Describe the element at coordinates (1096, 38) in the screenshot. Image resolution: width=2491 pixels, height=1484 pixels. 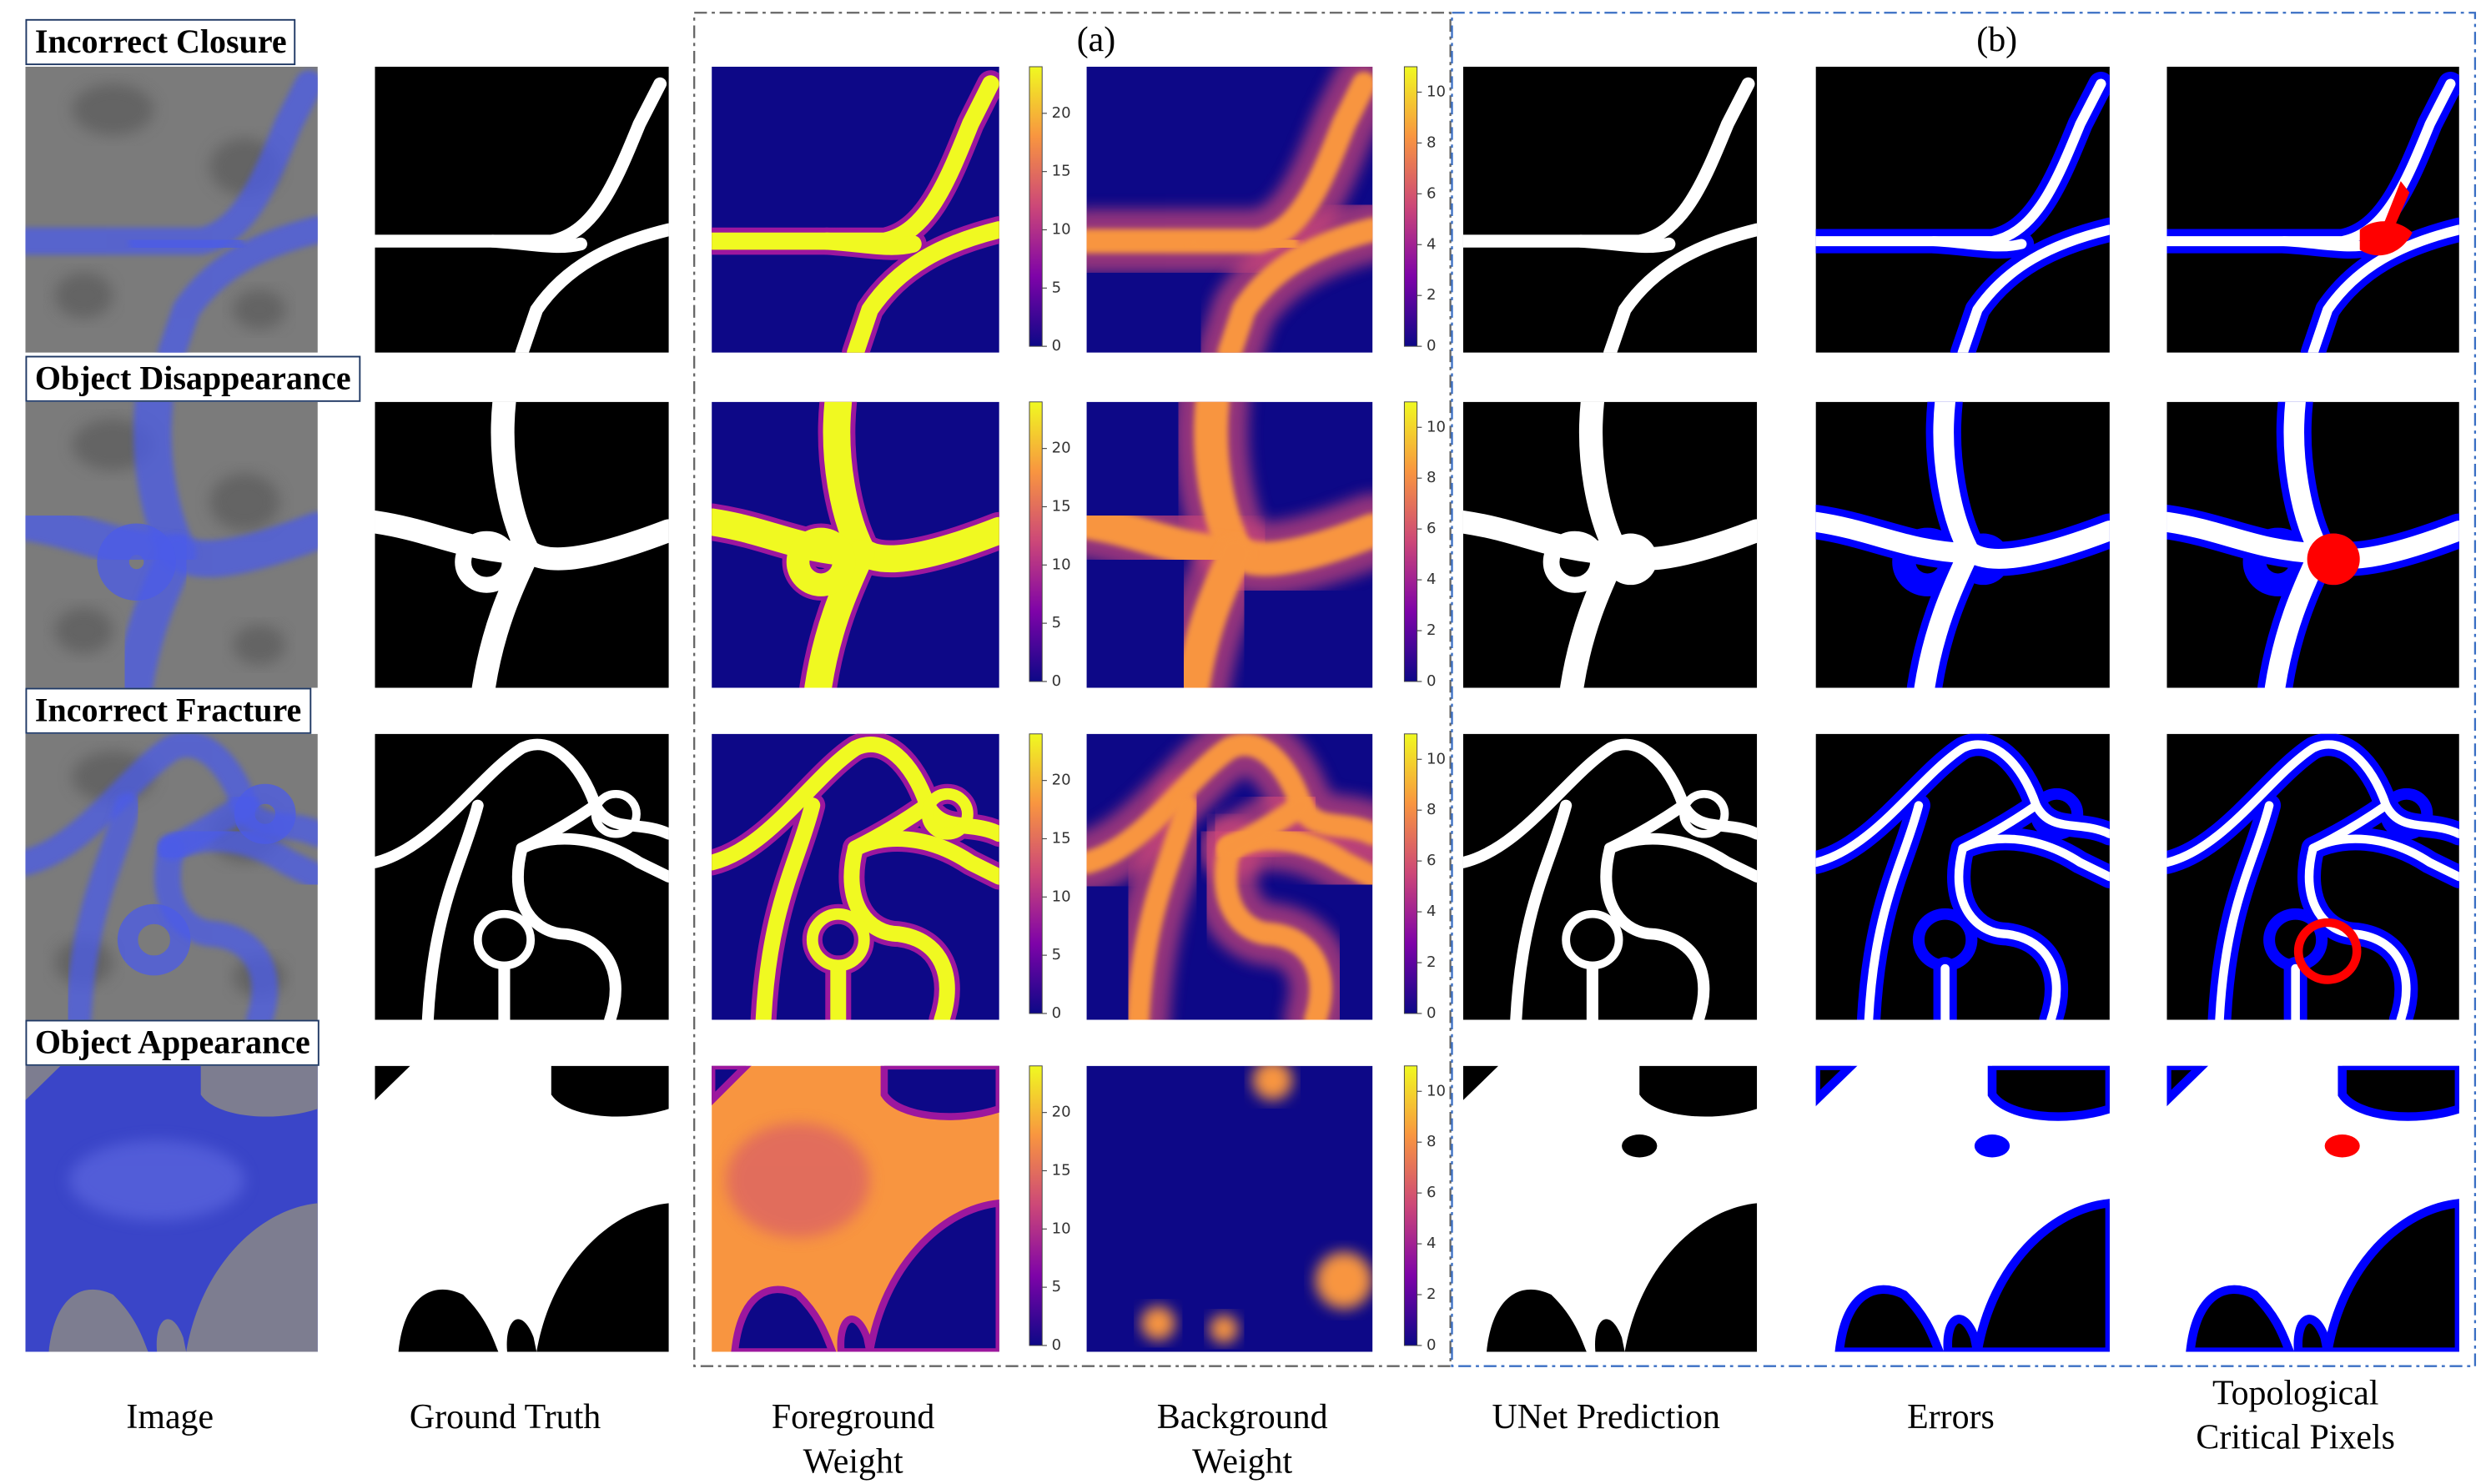
I see `panel-label: (a)` at that location.